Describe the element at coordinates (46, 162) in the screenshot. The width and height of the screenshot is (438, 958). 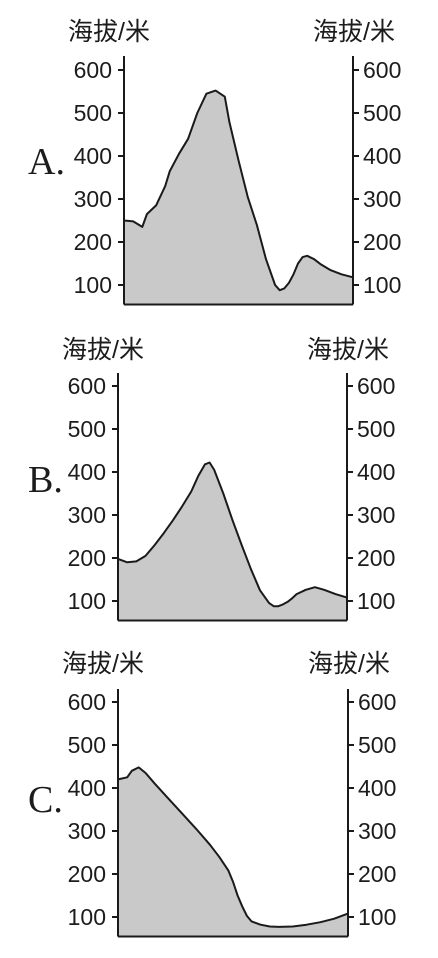
I see `option-label: A.` at that location.